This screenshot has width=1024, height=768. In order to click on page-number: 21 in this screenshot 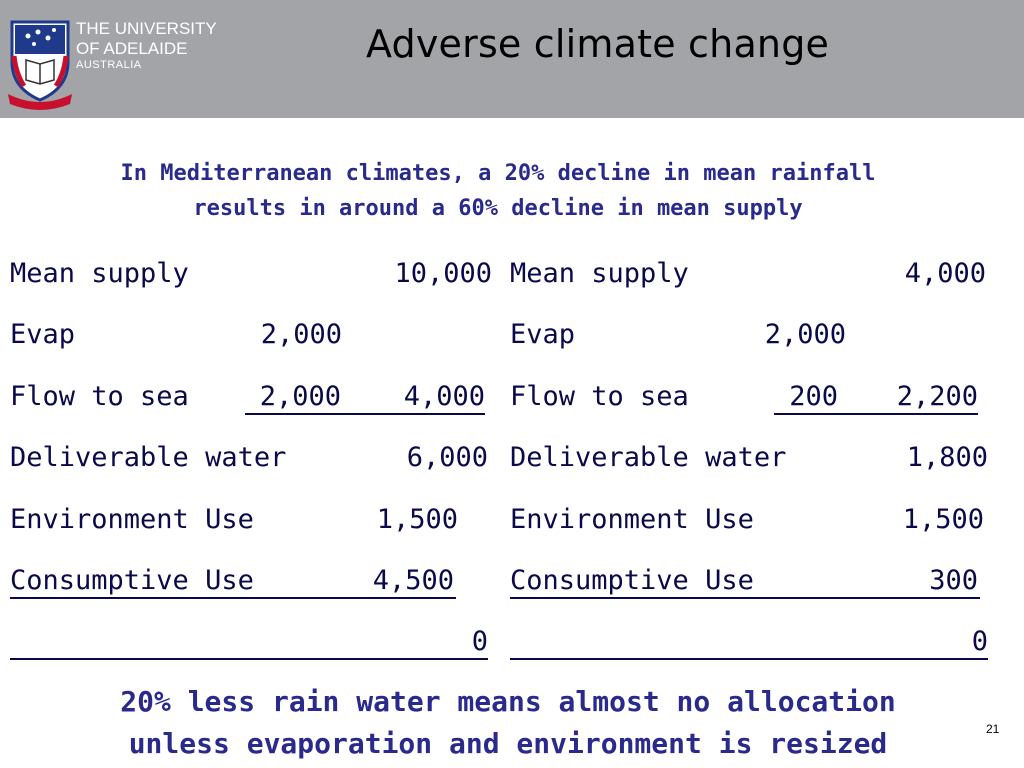, I will do `click(993, 729)`.